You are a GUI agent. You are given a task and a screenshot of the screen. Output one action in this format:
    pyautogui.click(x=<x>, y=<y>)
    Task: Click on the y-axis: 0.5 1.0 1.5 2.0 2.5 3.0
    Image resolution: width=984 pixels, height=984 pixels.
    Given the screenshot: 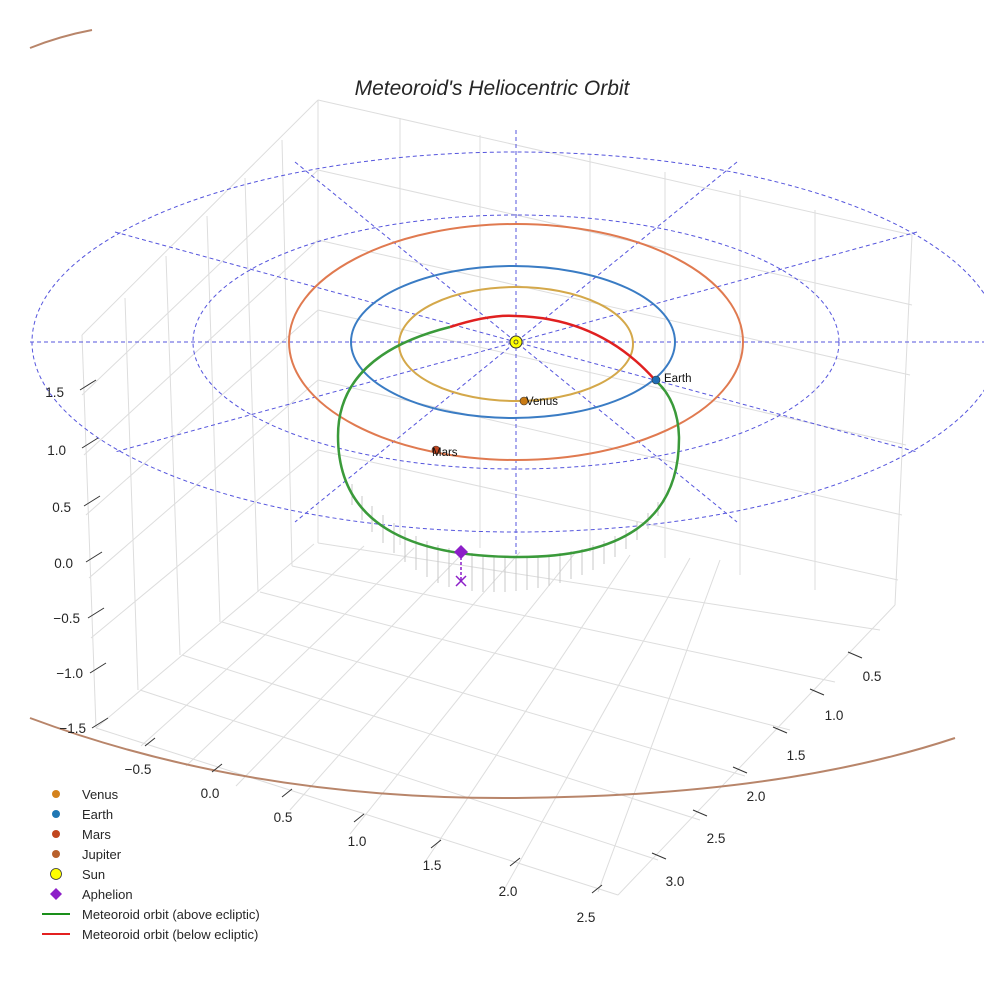 What is the action you would take?
    pyautogui.click(x=766, y=770)
    